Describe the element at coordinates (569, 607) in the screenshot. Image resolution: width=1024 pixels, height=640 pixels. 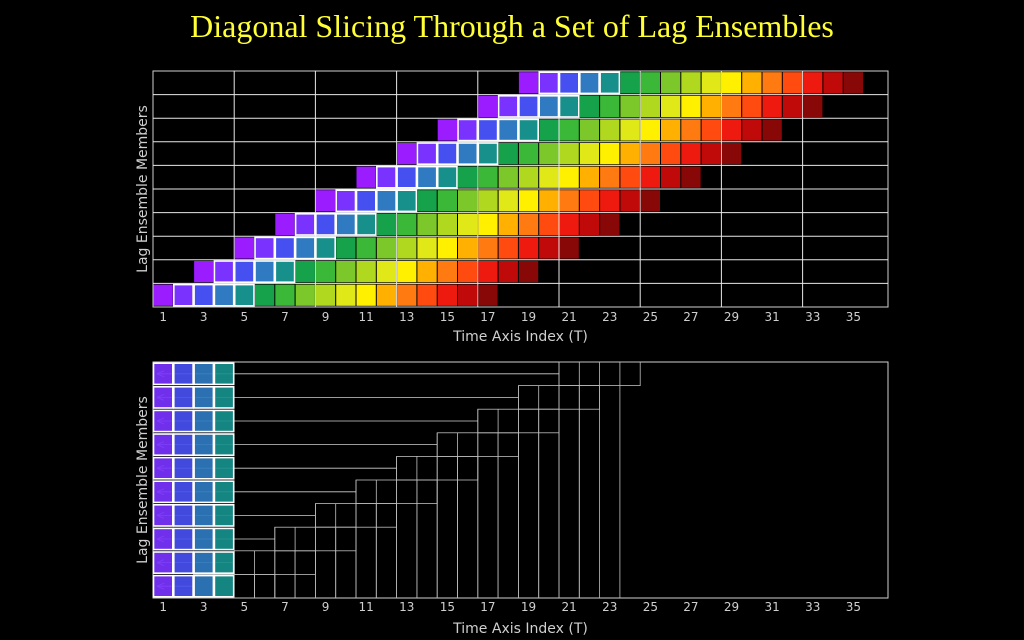
I see `x-tick-label: 21` at that location.